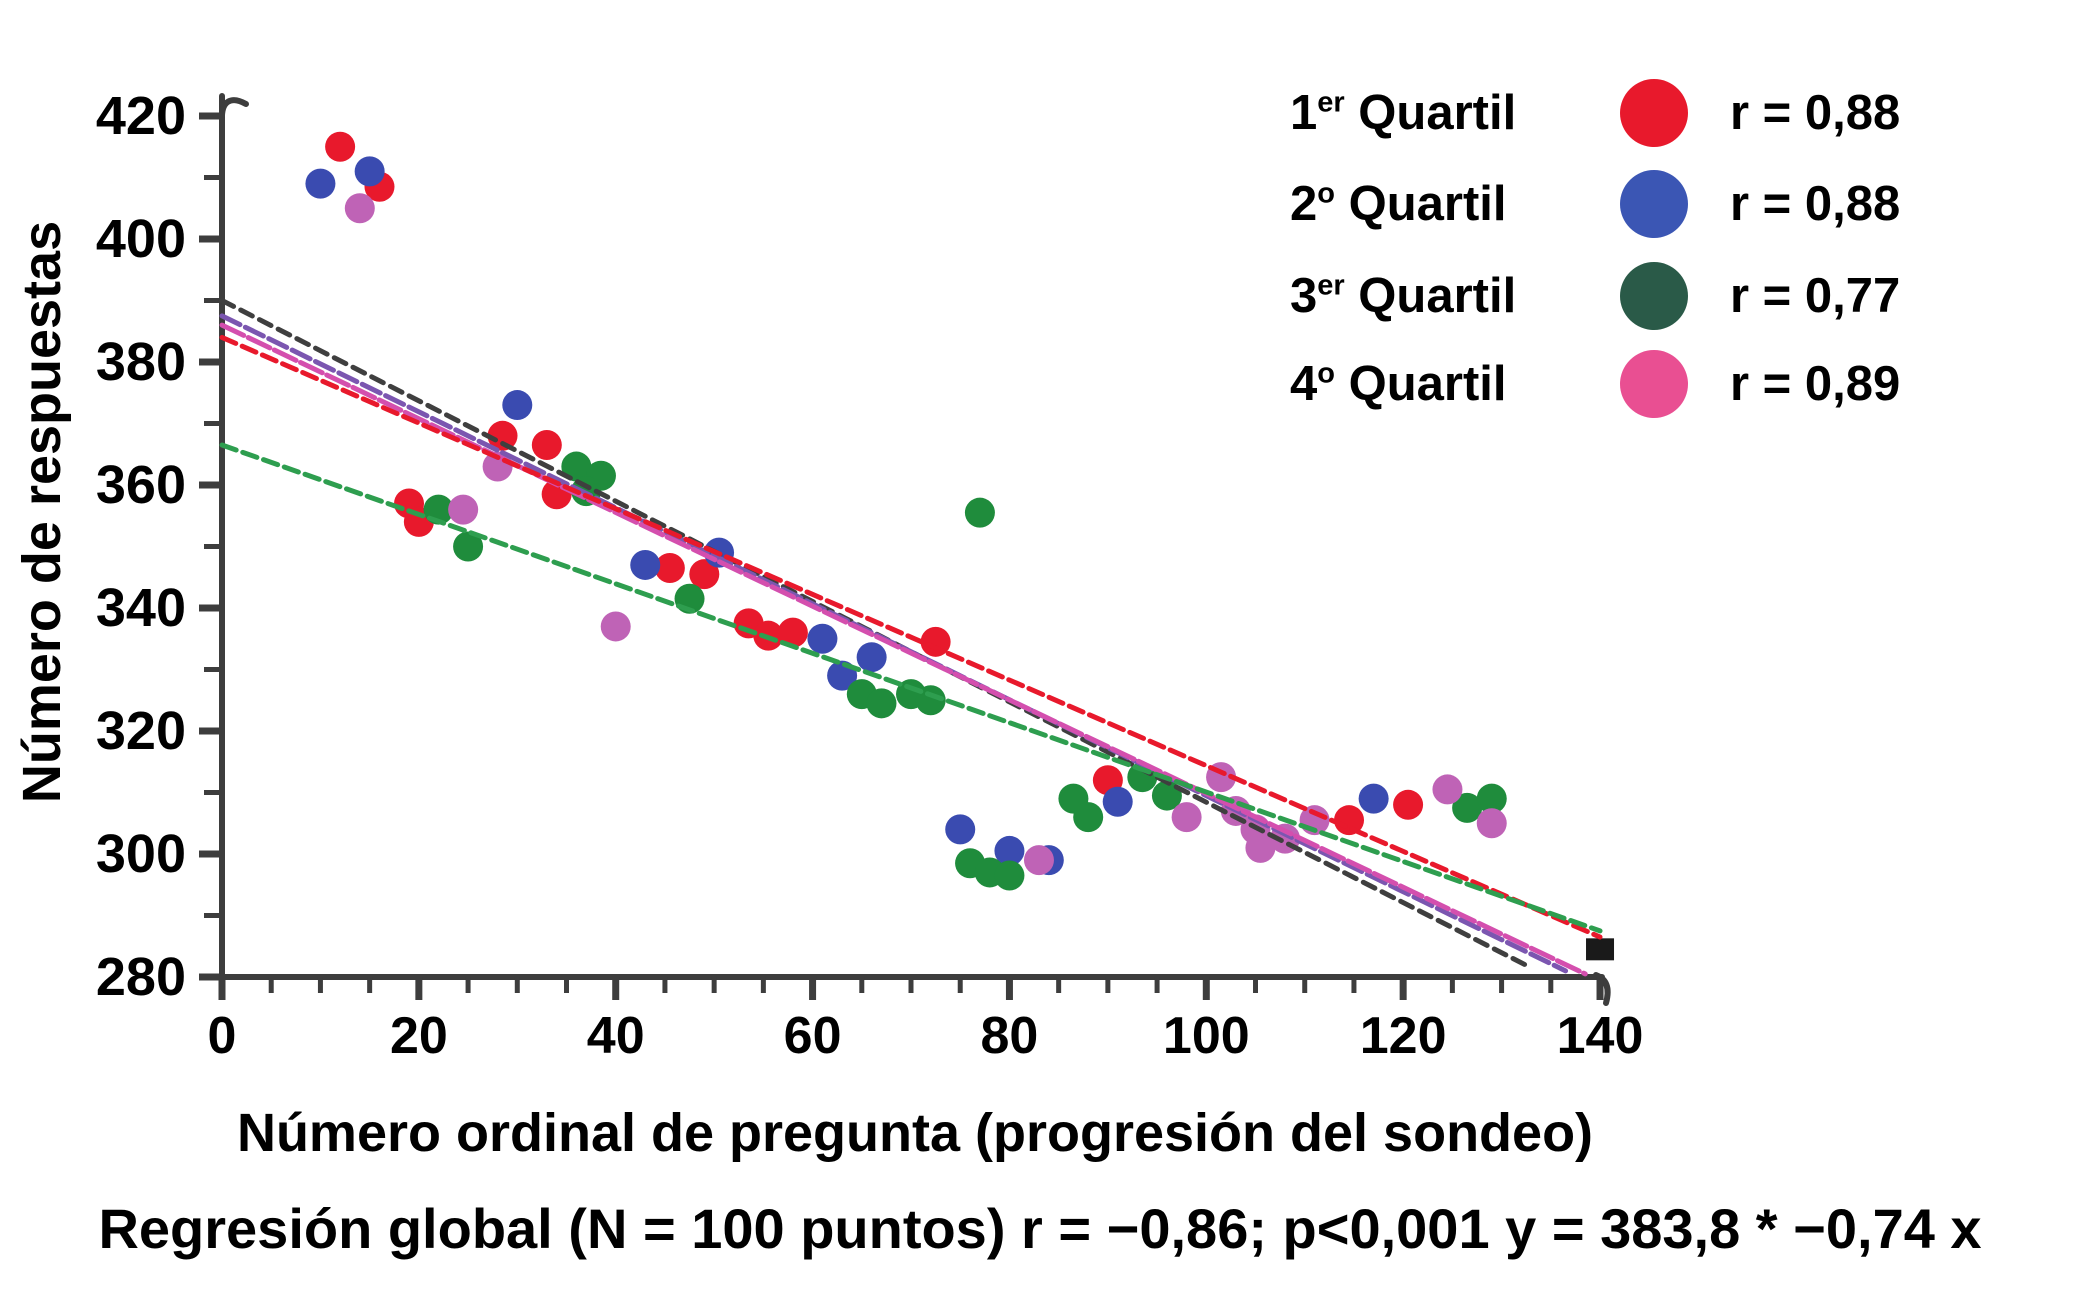  Describe the element at coordinates (141, 977) in the screenshot. I see `y-tick-label: 280` at that location.